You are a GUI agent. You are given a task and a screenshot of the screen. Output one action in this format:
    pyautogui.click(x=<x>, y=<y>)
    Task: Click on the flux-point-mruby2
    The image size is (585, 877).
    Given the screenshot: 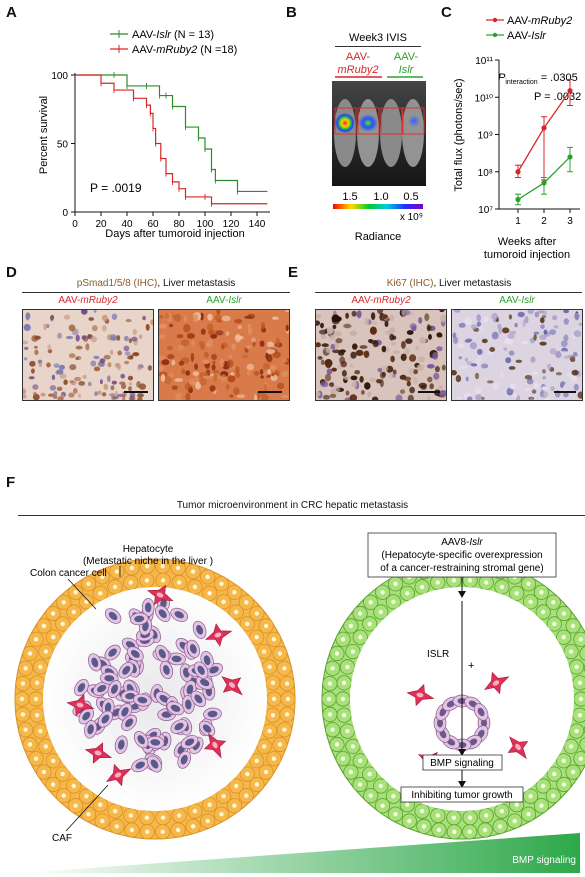 What is the action you would take?
    pyautogui.click(x=544, y=128)
    